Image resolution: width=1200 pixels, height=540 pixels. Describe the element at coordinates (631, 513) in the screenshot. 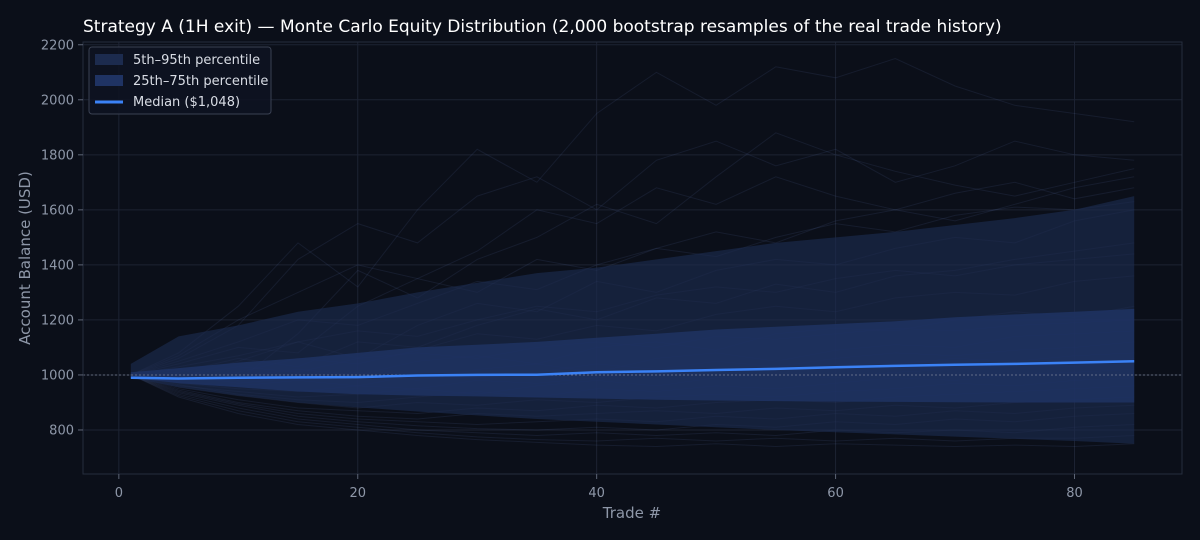

I see `x-axis-label: Trade #` at that location.